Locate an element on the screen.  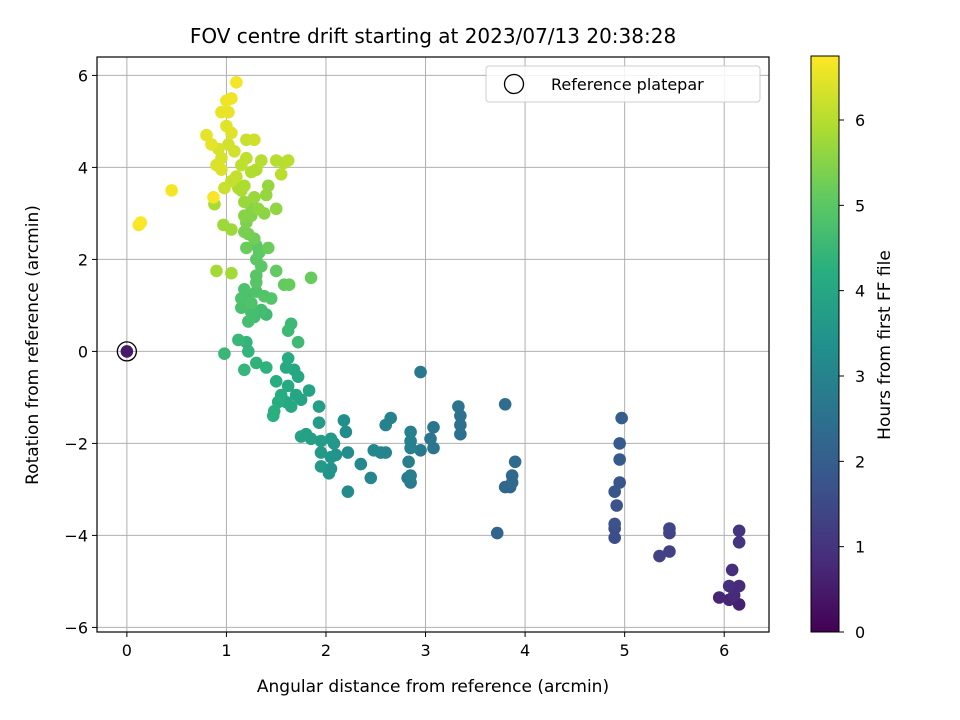
reference-point-marker is located at coordinates (127, 351).